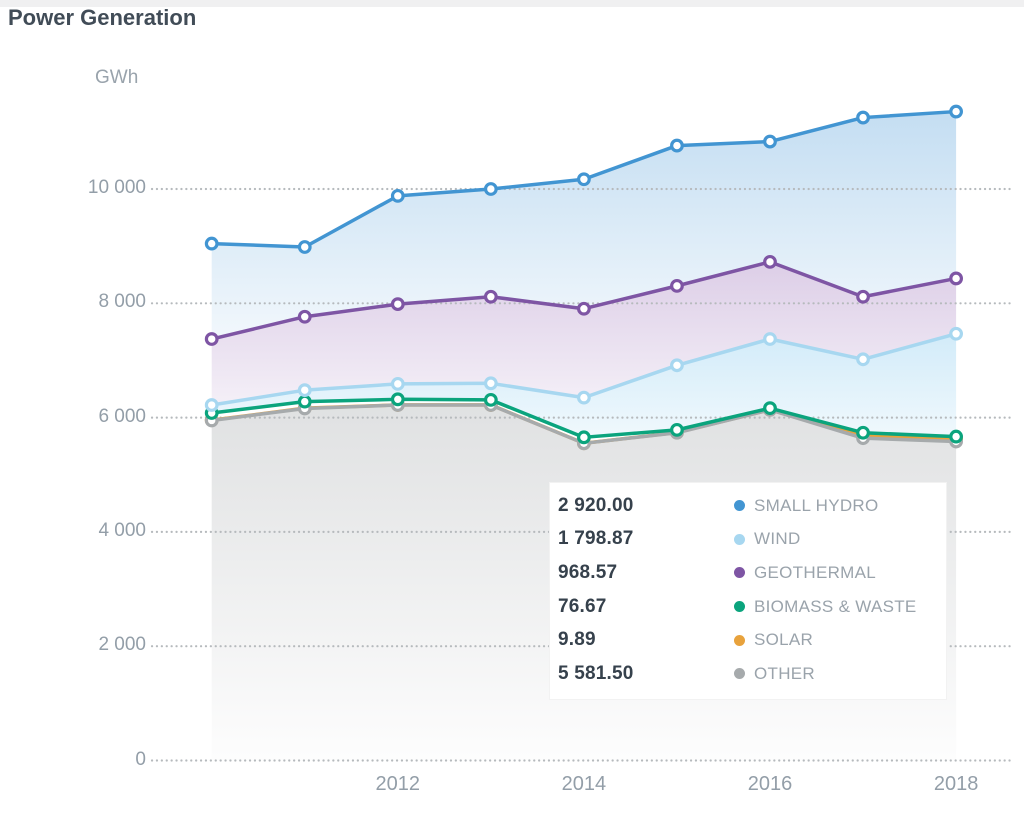  I want to click on data-point-geothermal-2016, so click(770, 261).